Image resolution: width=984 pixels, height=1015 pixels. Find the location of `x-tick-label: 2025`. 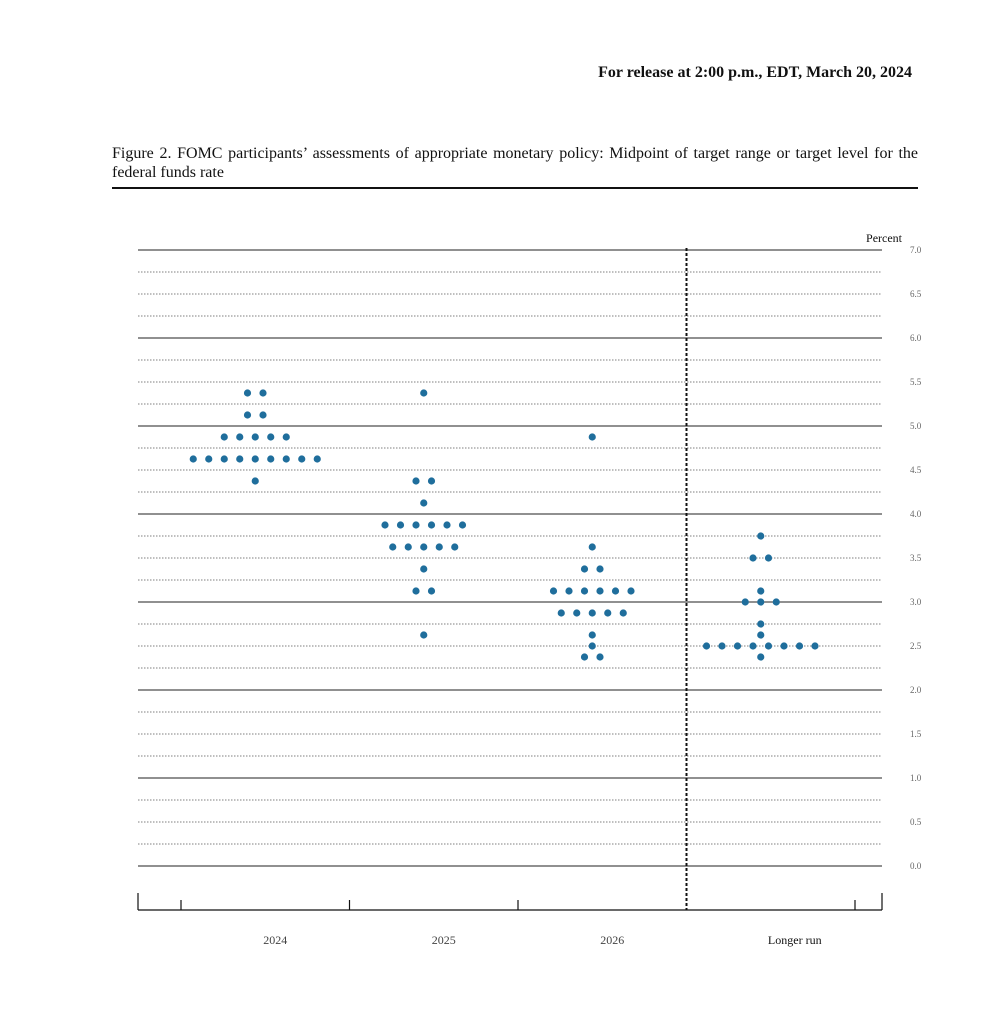

x-tick-label: 2025 is located at coordinates (444, 940).